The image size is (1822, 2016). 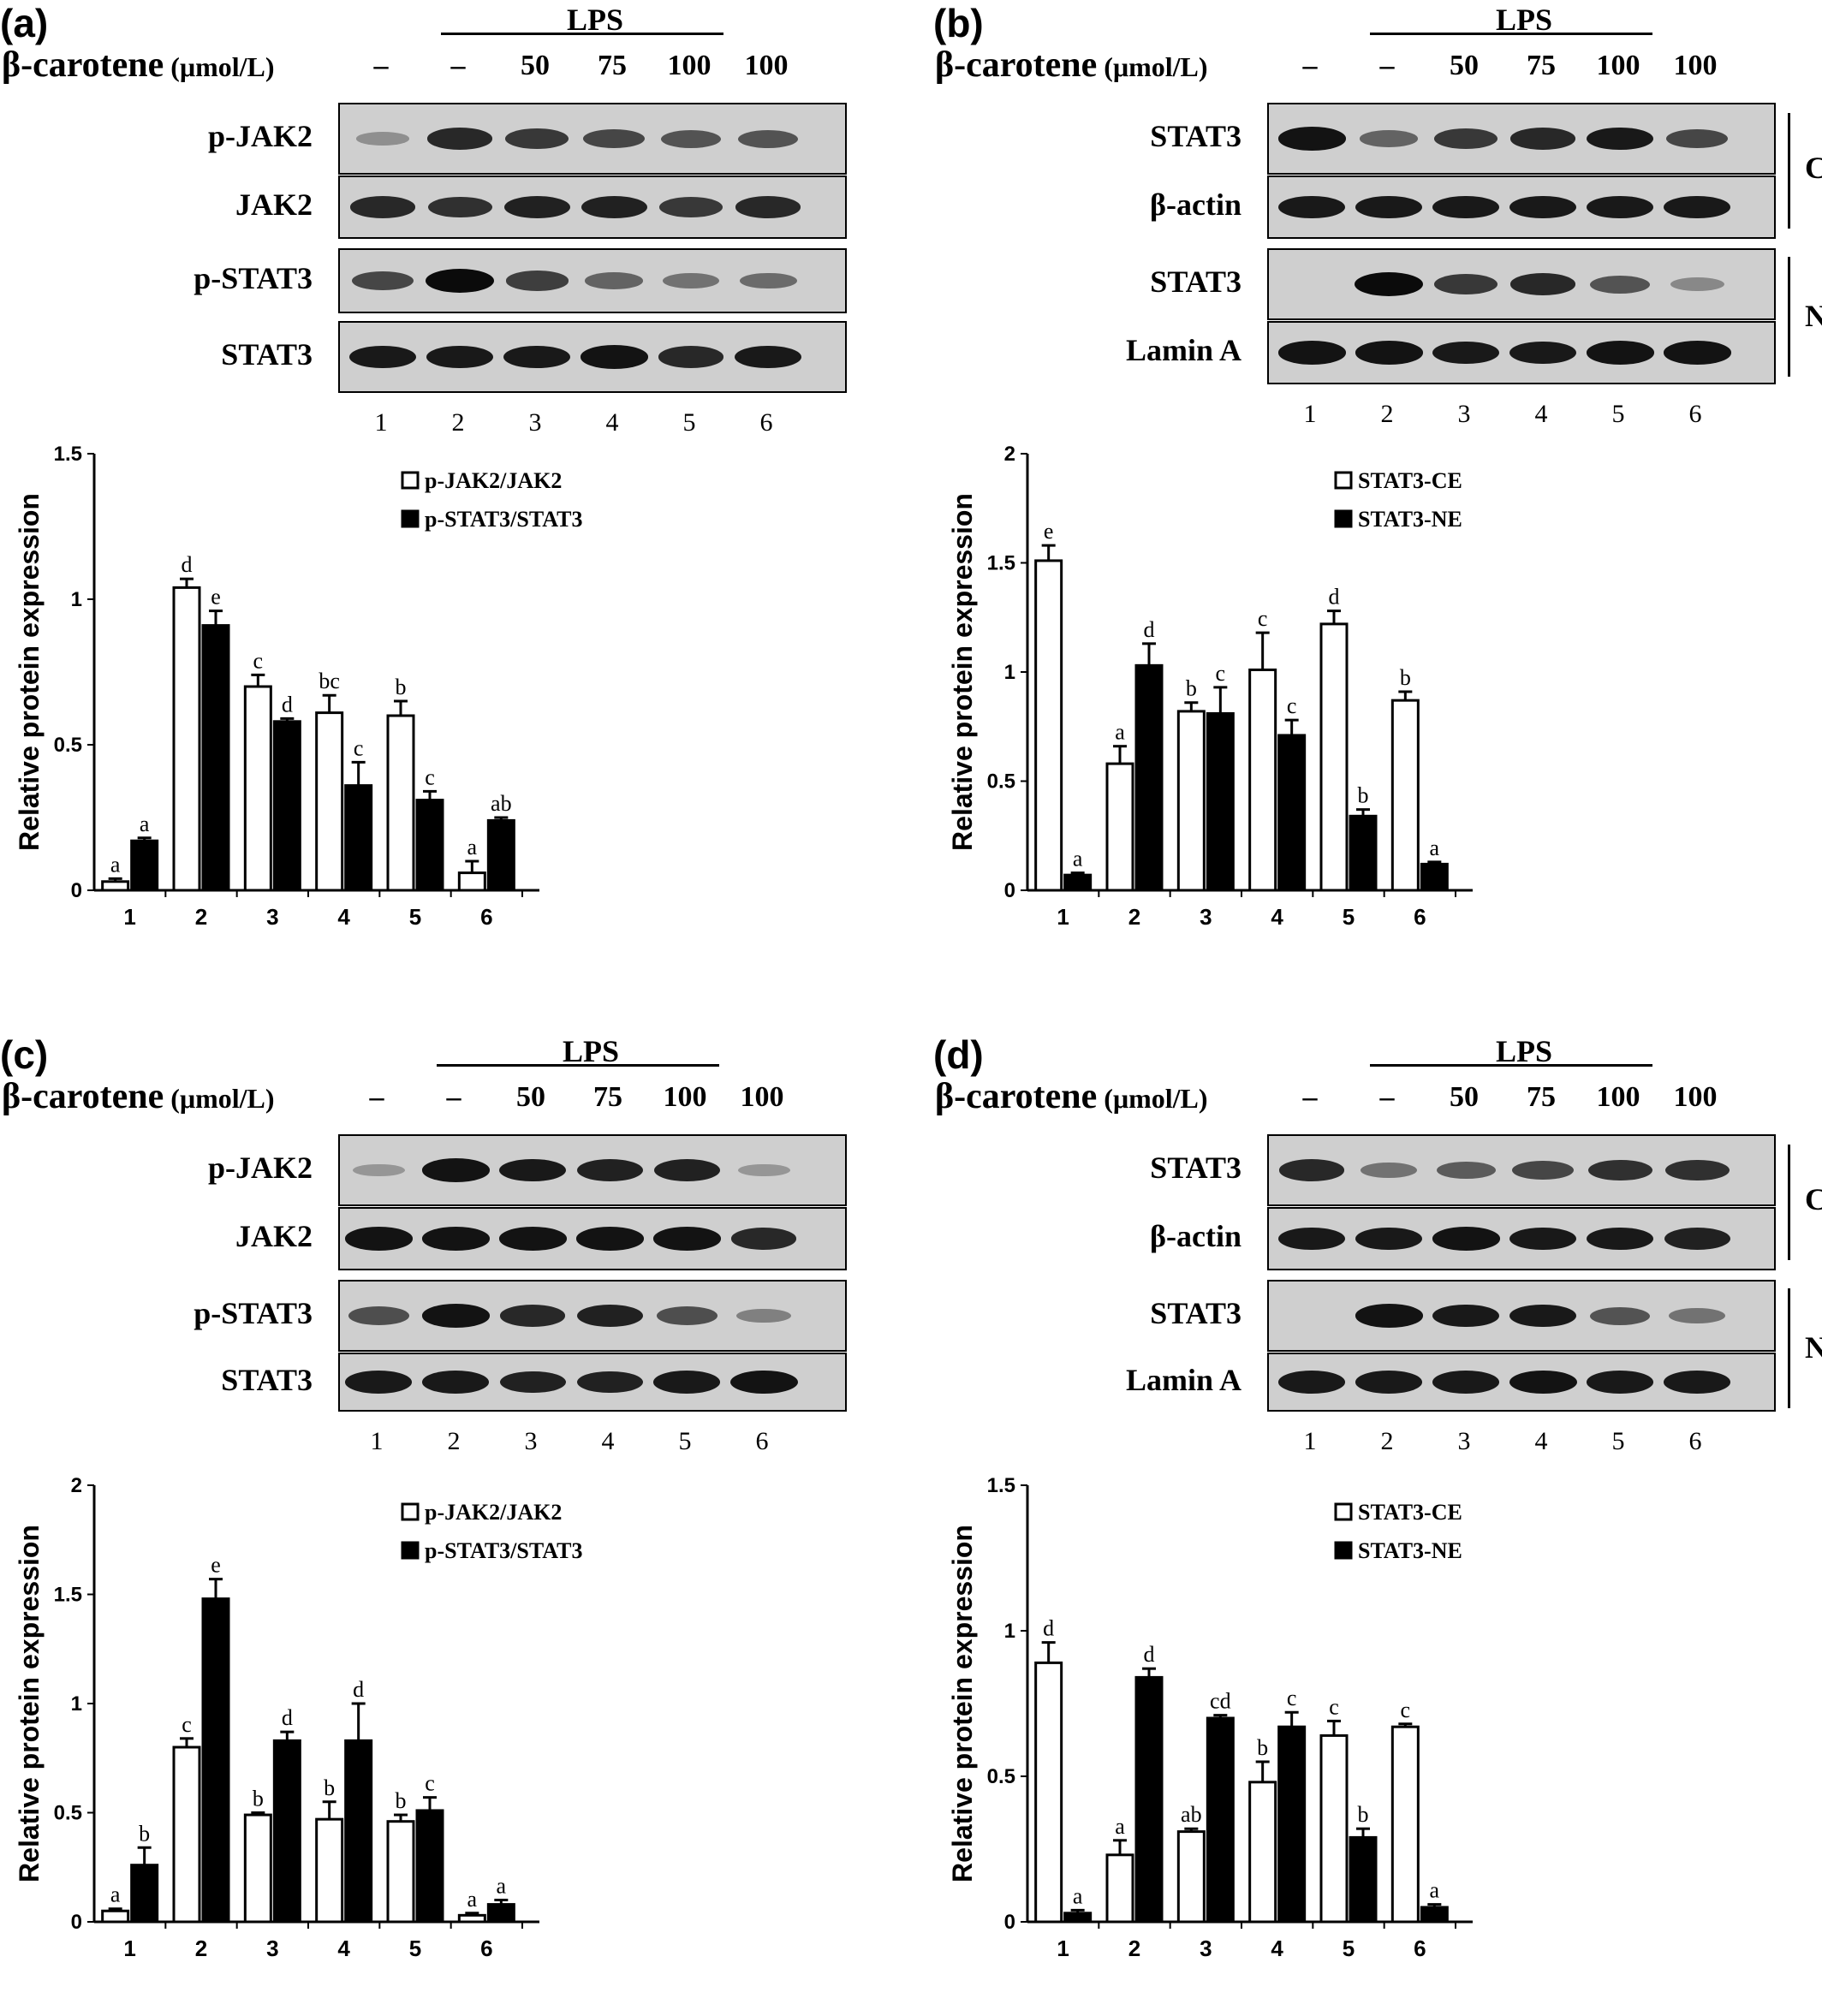 I want to click on legend-label: STAT3-CE, so click(x=1410, y=1512).